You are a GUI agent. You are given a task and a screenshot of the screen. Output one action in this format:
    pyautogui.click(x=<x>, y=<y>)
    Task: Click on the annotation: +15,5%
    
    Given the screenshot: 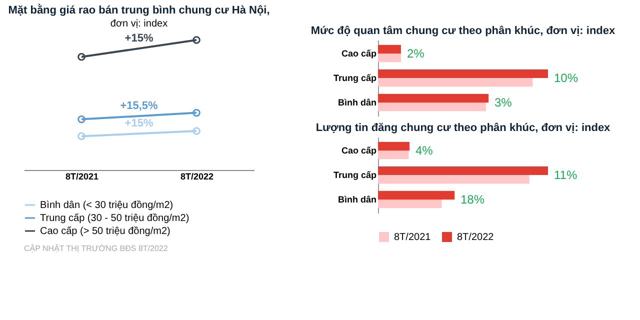 What is the action you would take?
    pyautogui.click(x=139, y=106)
    